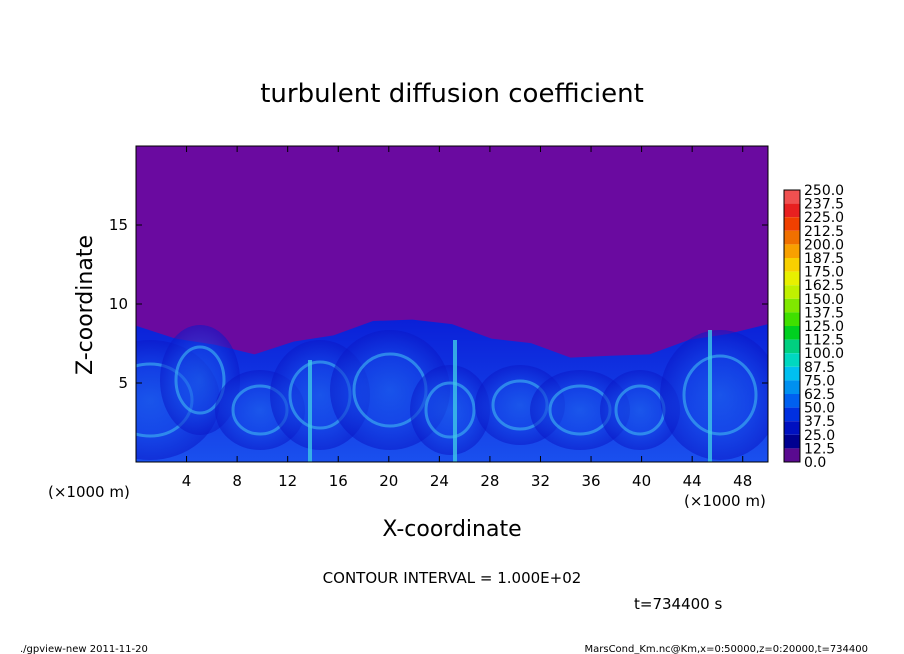 Image resolution: width=904 pixels, height=654 pixels. Describe the element at coordinates (678, 604) in the screenshot. I see `time-label: t=734400 s` at that location.